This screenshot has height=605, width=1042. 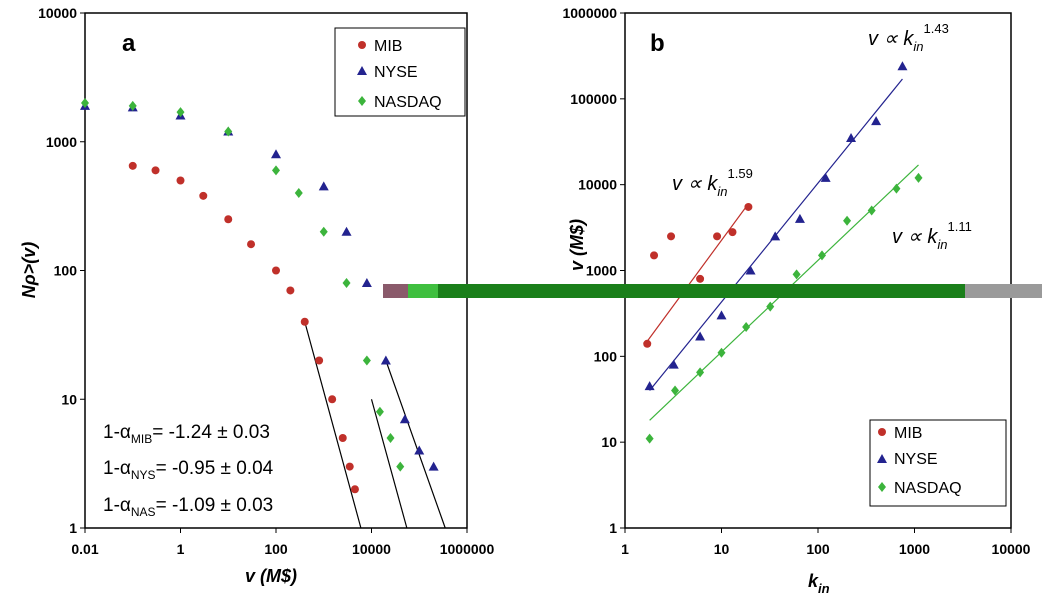 I want to click on y-tick-label-b-0: 1, so click(x=613, y=528).